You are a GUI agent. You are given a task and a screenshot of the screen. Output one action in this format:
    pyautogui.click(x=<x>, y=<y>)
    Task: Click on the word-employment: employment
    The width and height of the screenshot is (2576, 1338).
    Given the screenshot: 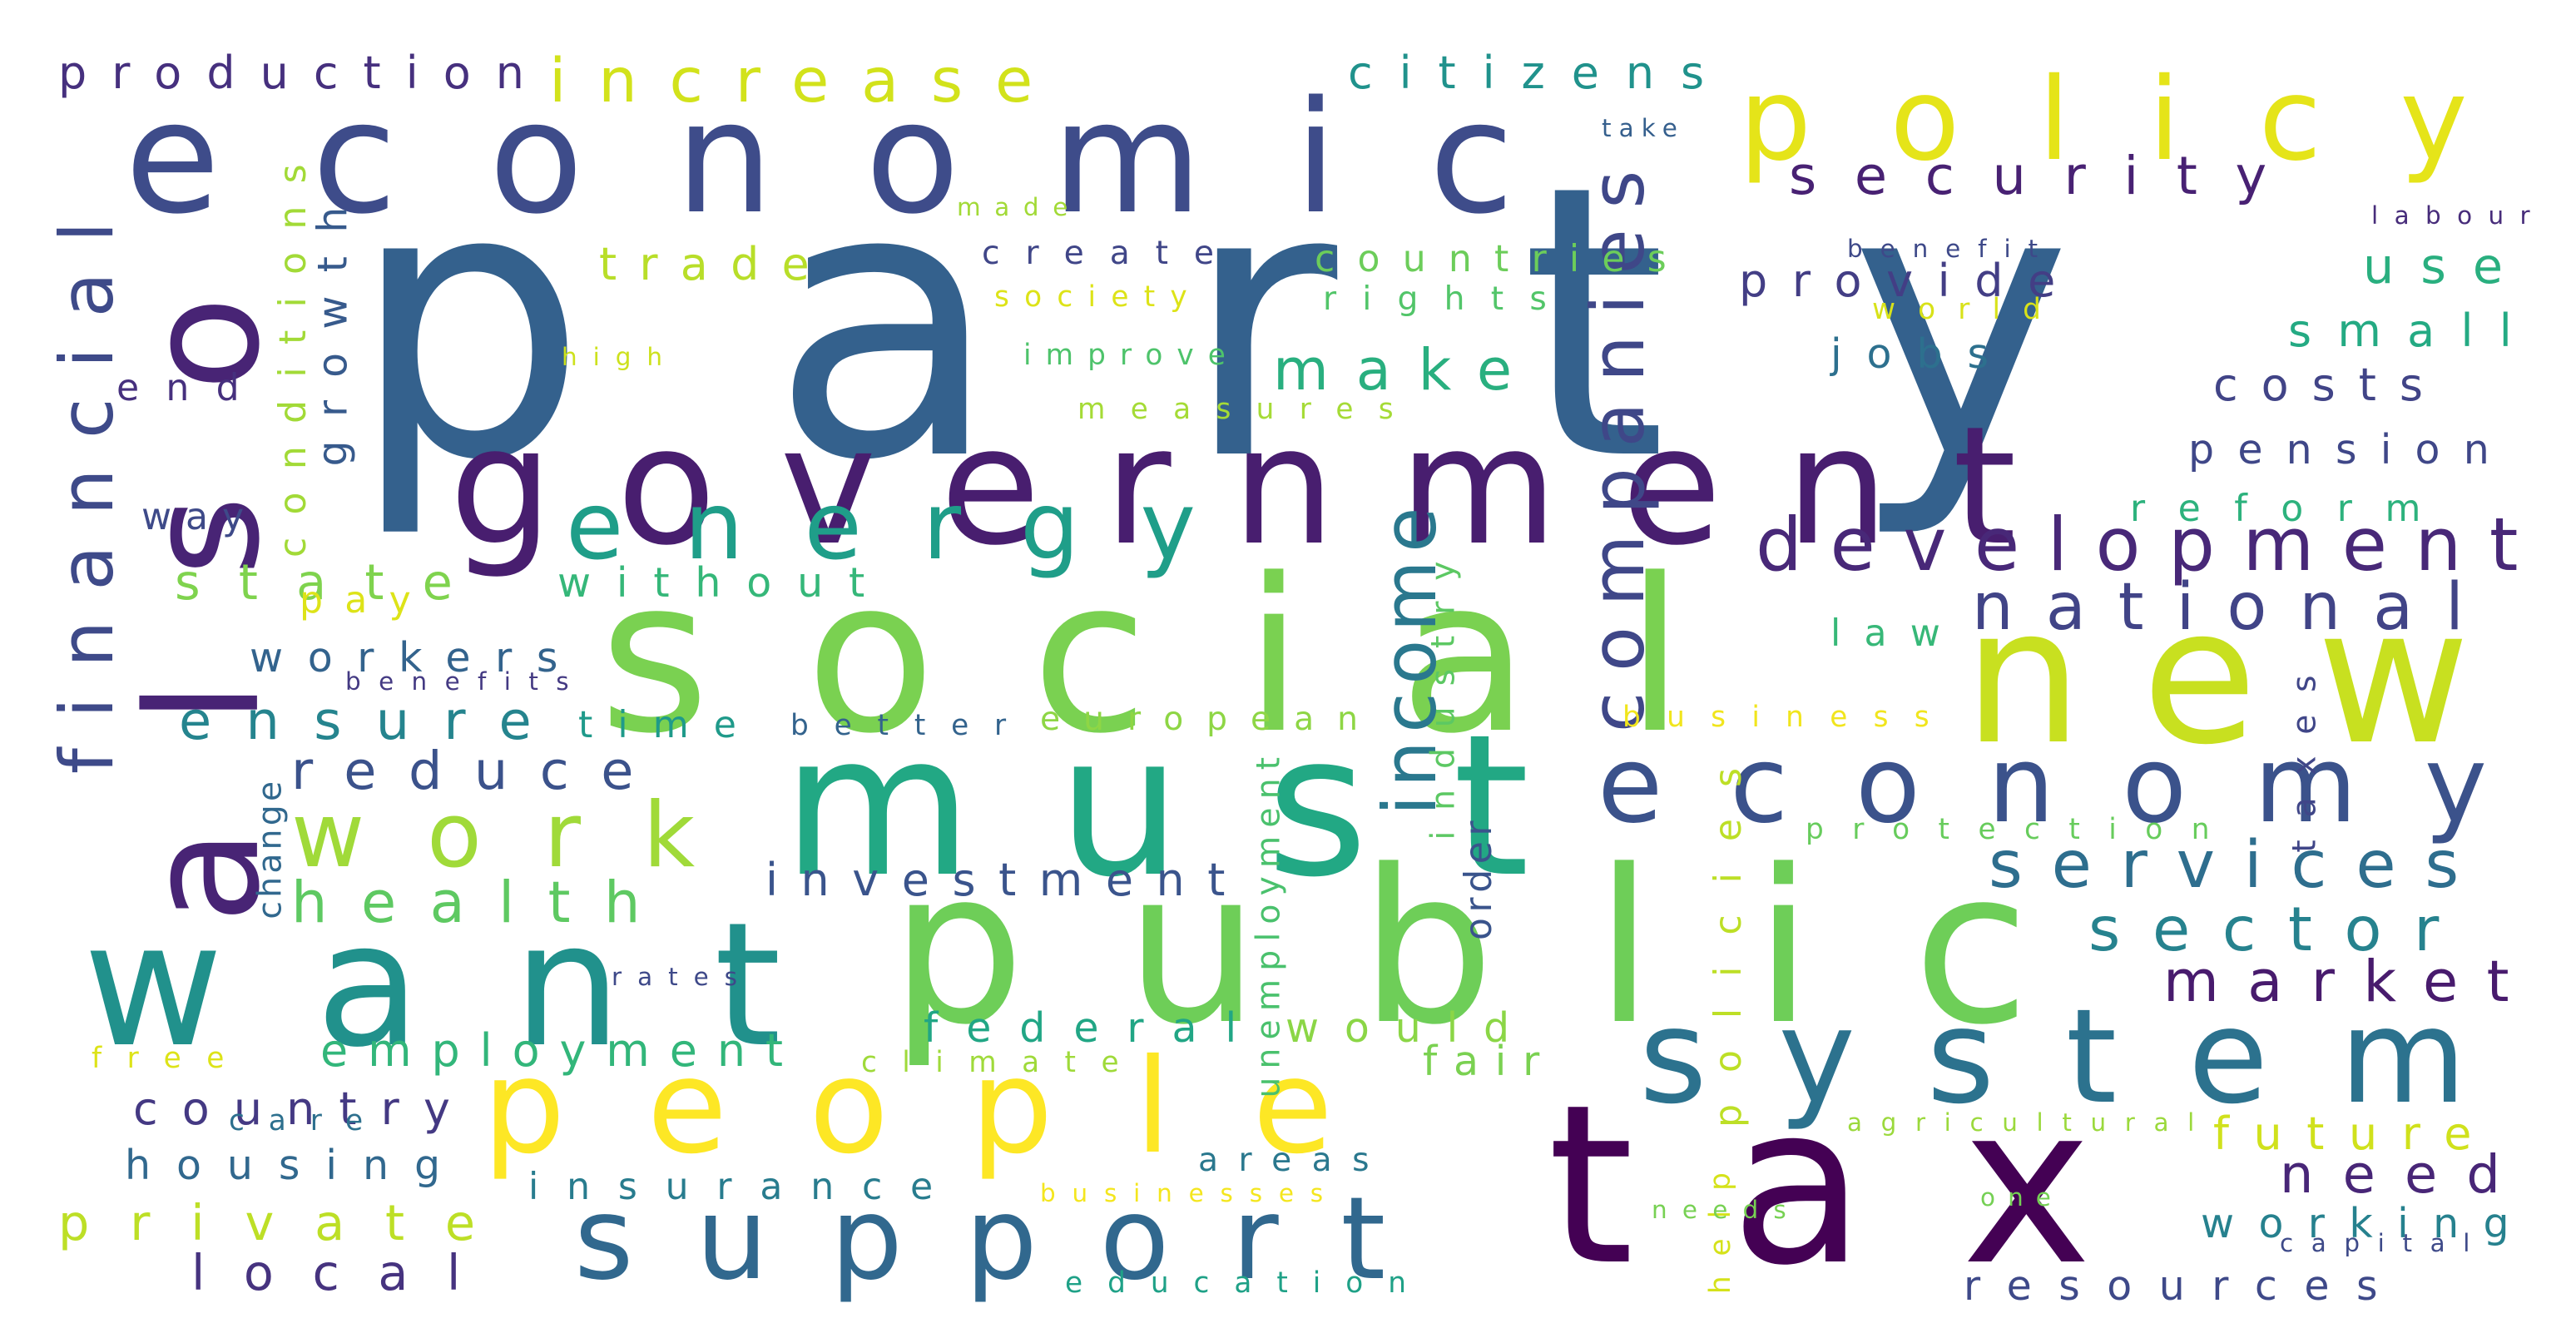 What is the action you would take?
    pyautogui.click(x=561, y=1050)
    